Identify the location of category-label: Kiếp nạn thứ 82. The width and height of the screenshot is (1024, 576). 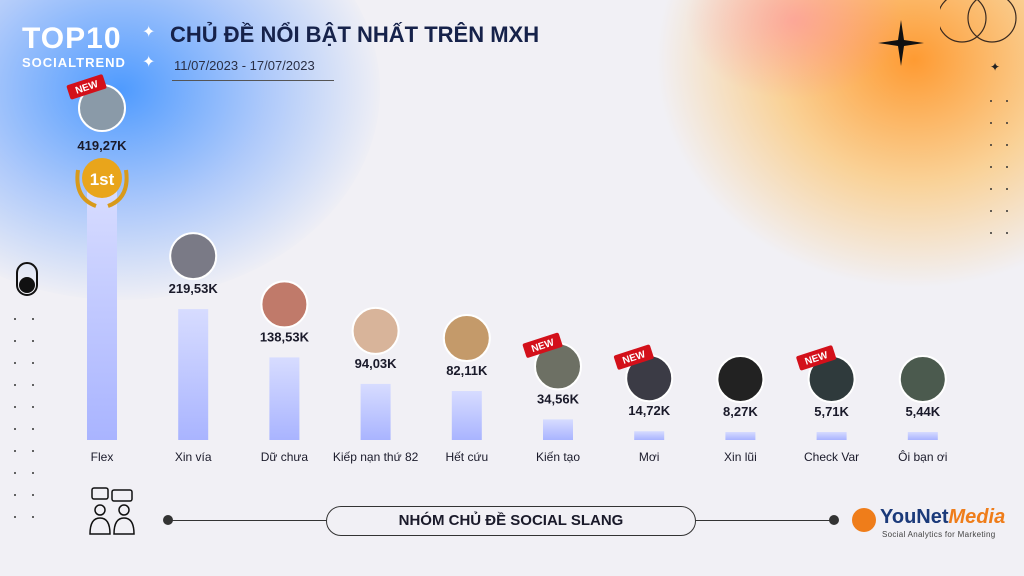
(376, 457).